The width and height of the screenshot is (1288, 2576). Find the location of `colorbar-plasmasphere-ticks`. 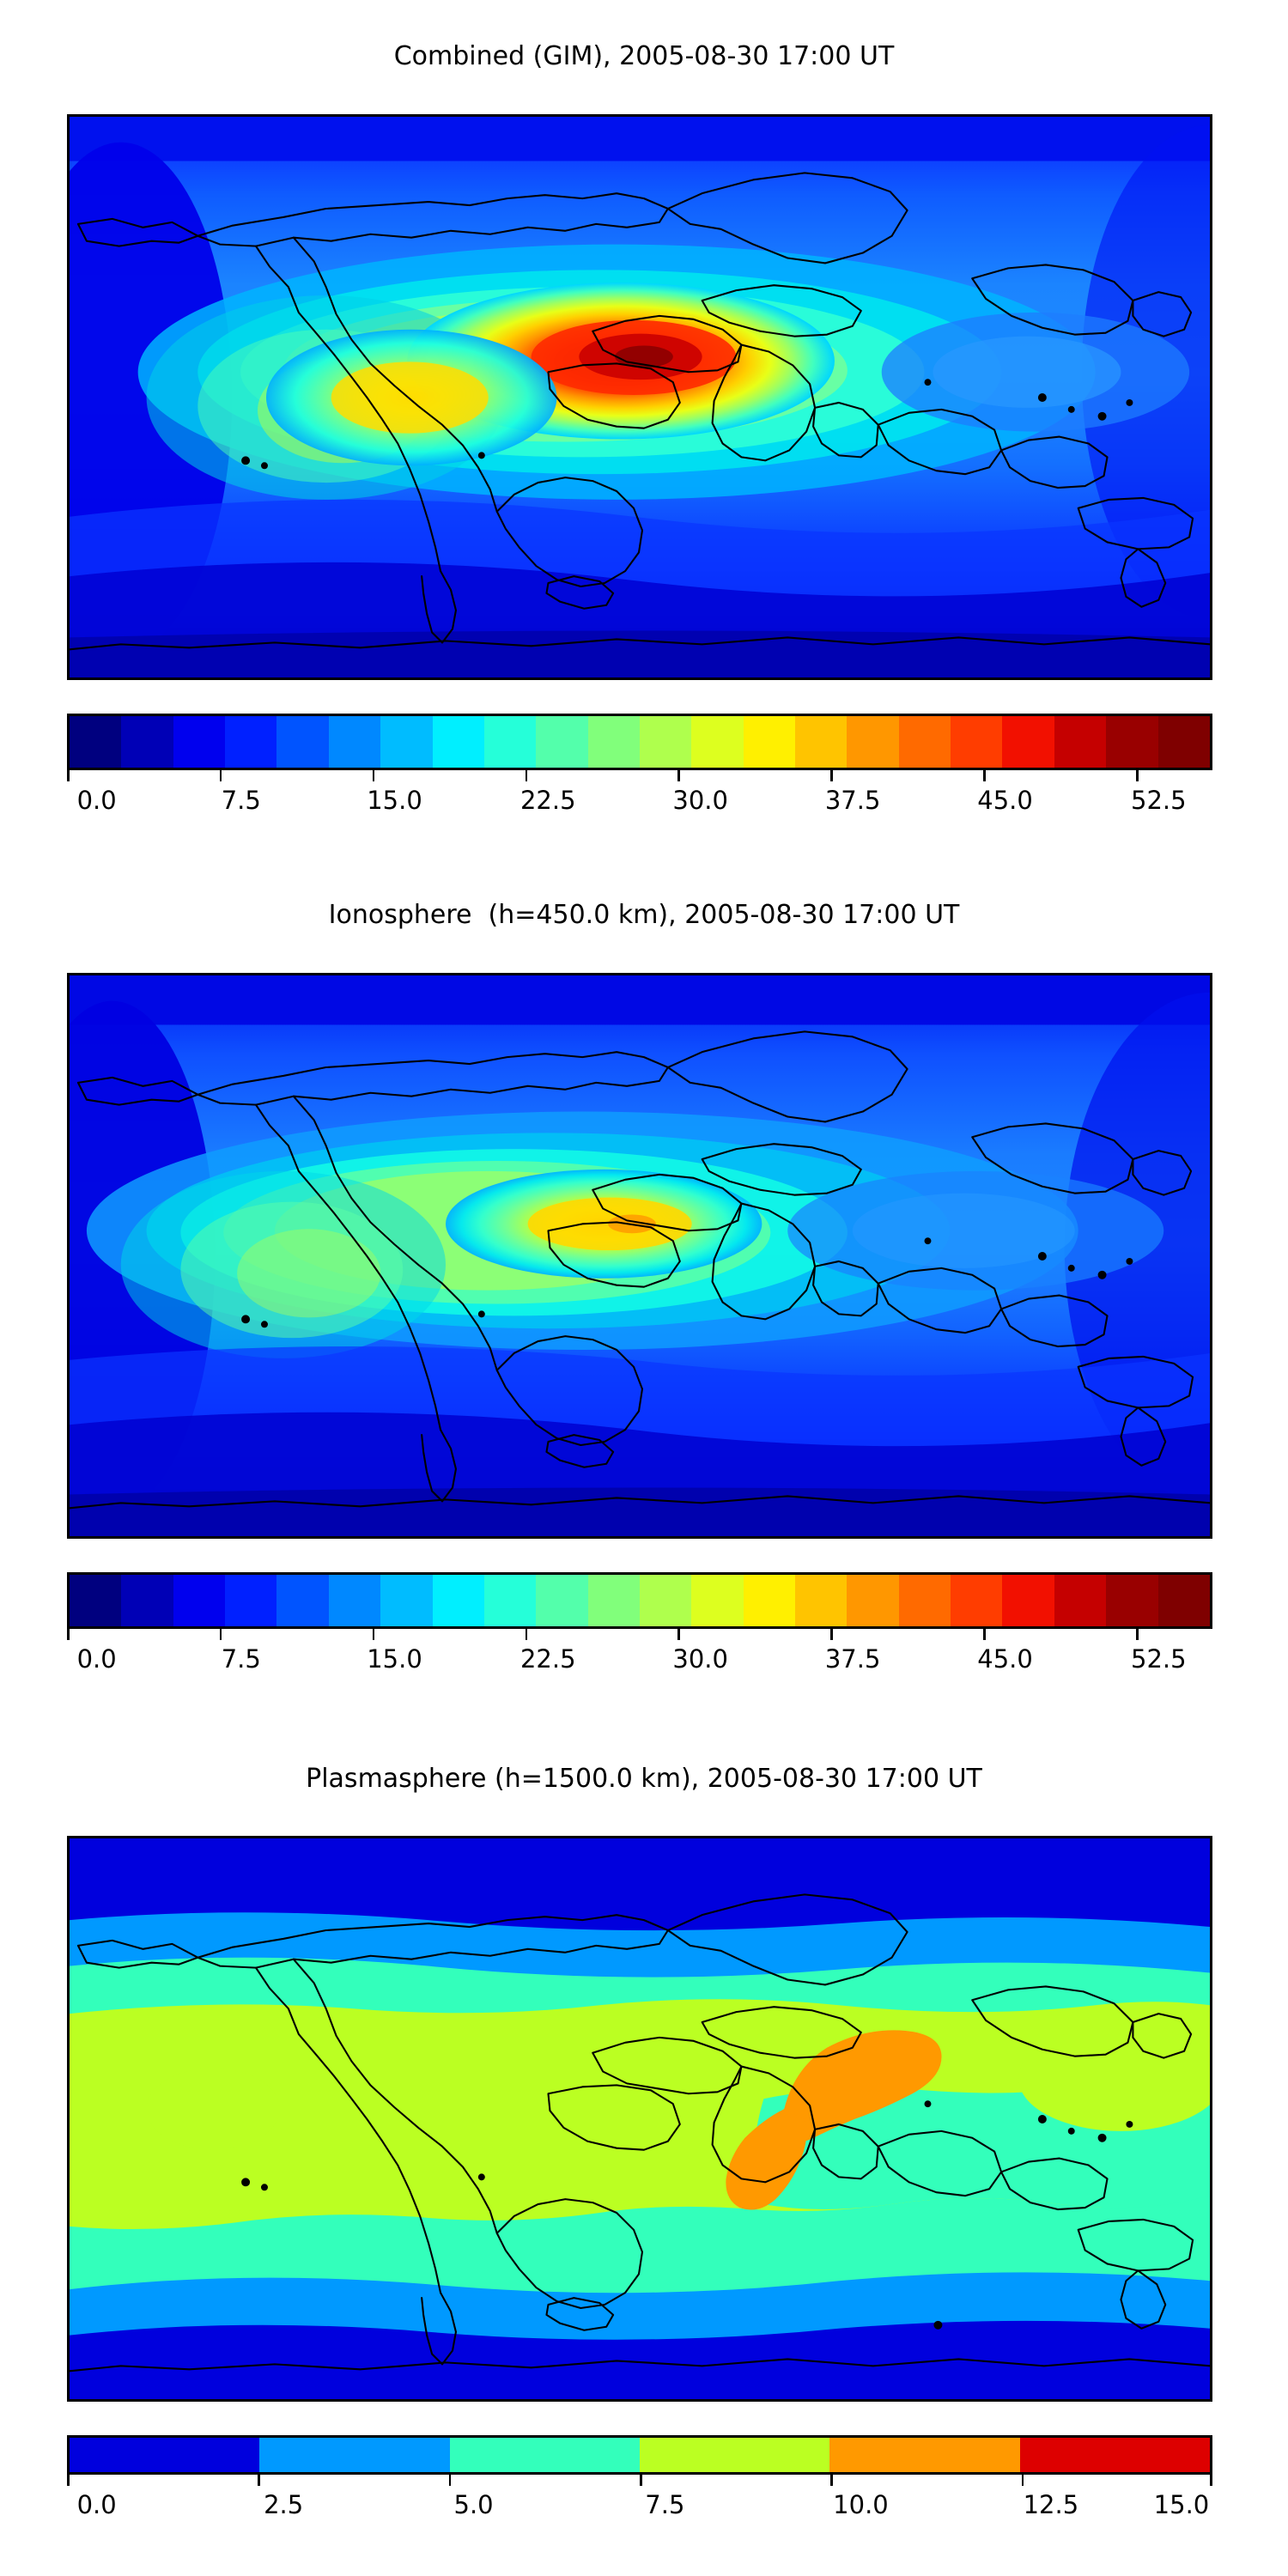

colorbar-plasmasphere-ticks is located at coordinates (640, 2481).